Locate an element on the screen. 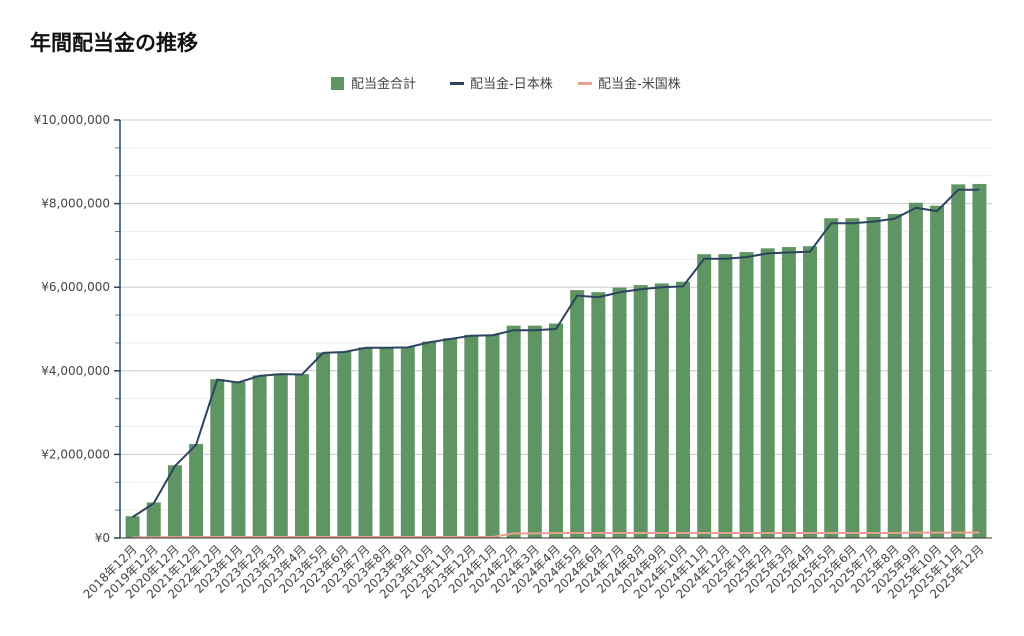  legend-label: 配当金合計 is located at coordinates (383, 84).